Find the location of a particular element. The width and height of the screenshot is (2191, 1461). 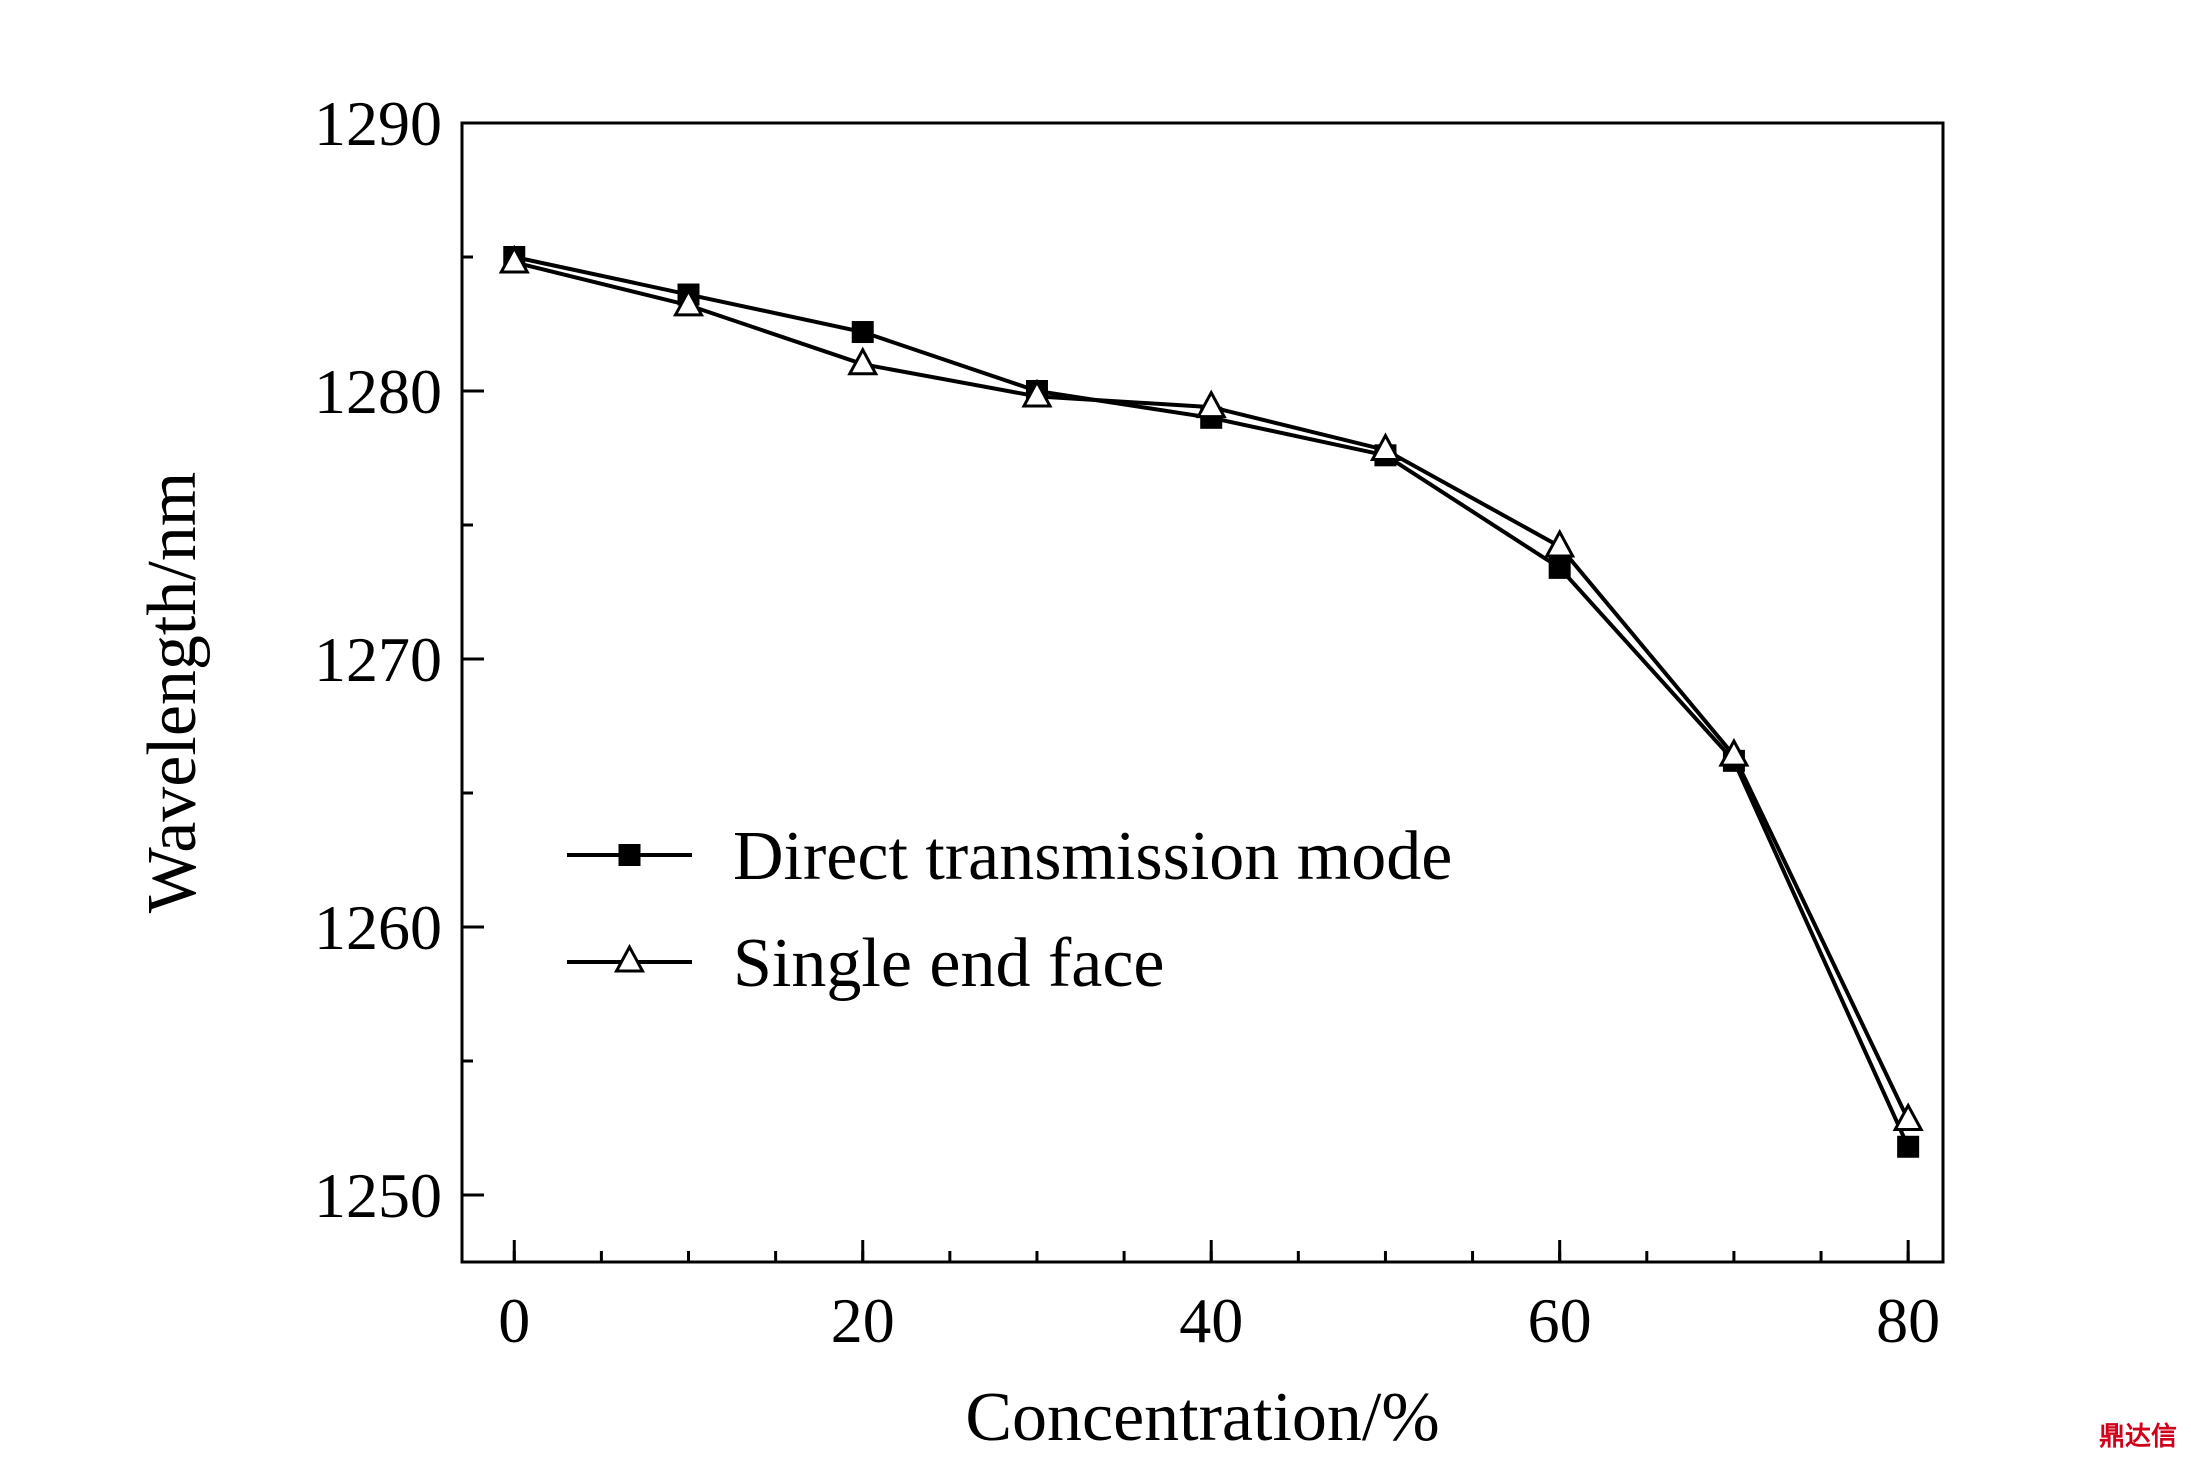

watermark-logo: 鼎达信 is located at coordinates (2137, 1437).